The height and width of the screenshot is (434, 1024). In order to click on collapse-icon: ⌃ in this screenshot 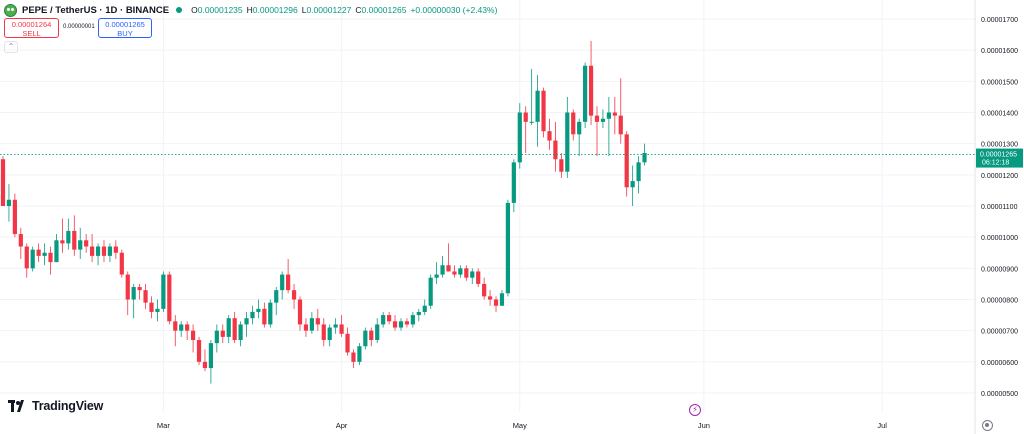, I will do `click(11, 47)`.